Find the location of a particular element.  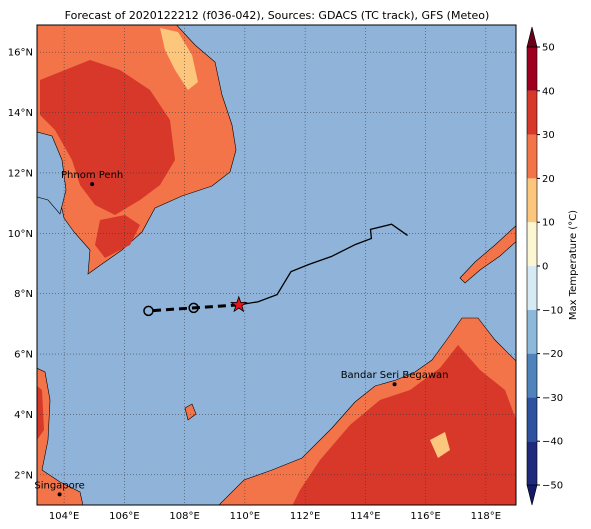

colorbar-tick-label: −50 is located at coordinates (552, 486).